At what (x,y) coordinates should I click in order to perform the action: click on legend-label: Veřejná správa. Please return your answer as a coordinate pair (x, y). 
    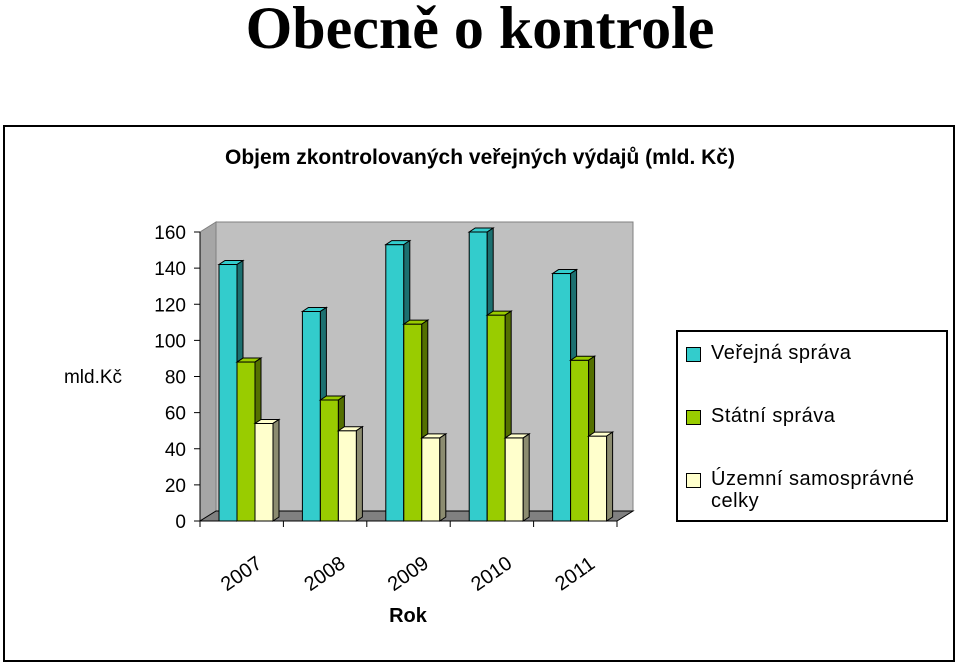
    Looking at the image, I should click on (781, 353).